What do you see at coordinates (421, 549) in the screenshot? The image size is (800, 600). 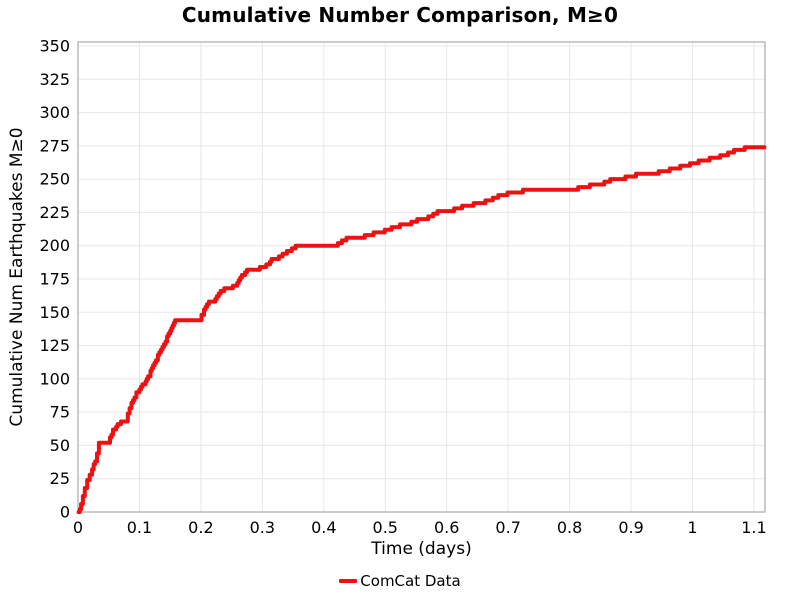 I see `x-axis-label: Time (days)` at bounding box center [421, 549].